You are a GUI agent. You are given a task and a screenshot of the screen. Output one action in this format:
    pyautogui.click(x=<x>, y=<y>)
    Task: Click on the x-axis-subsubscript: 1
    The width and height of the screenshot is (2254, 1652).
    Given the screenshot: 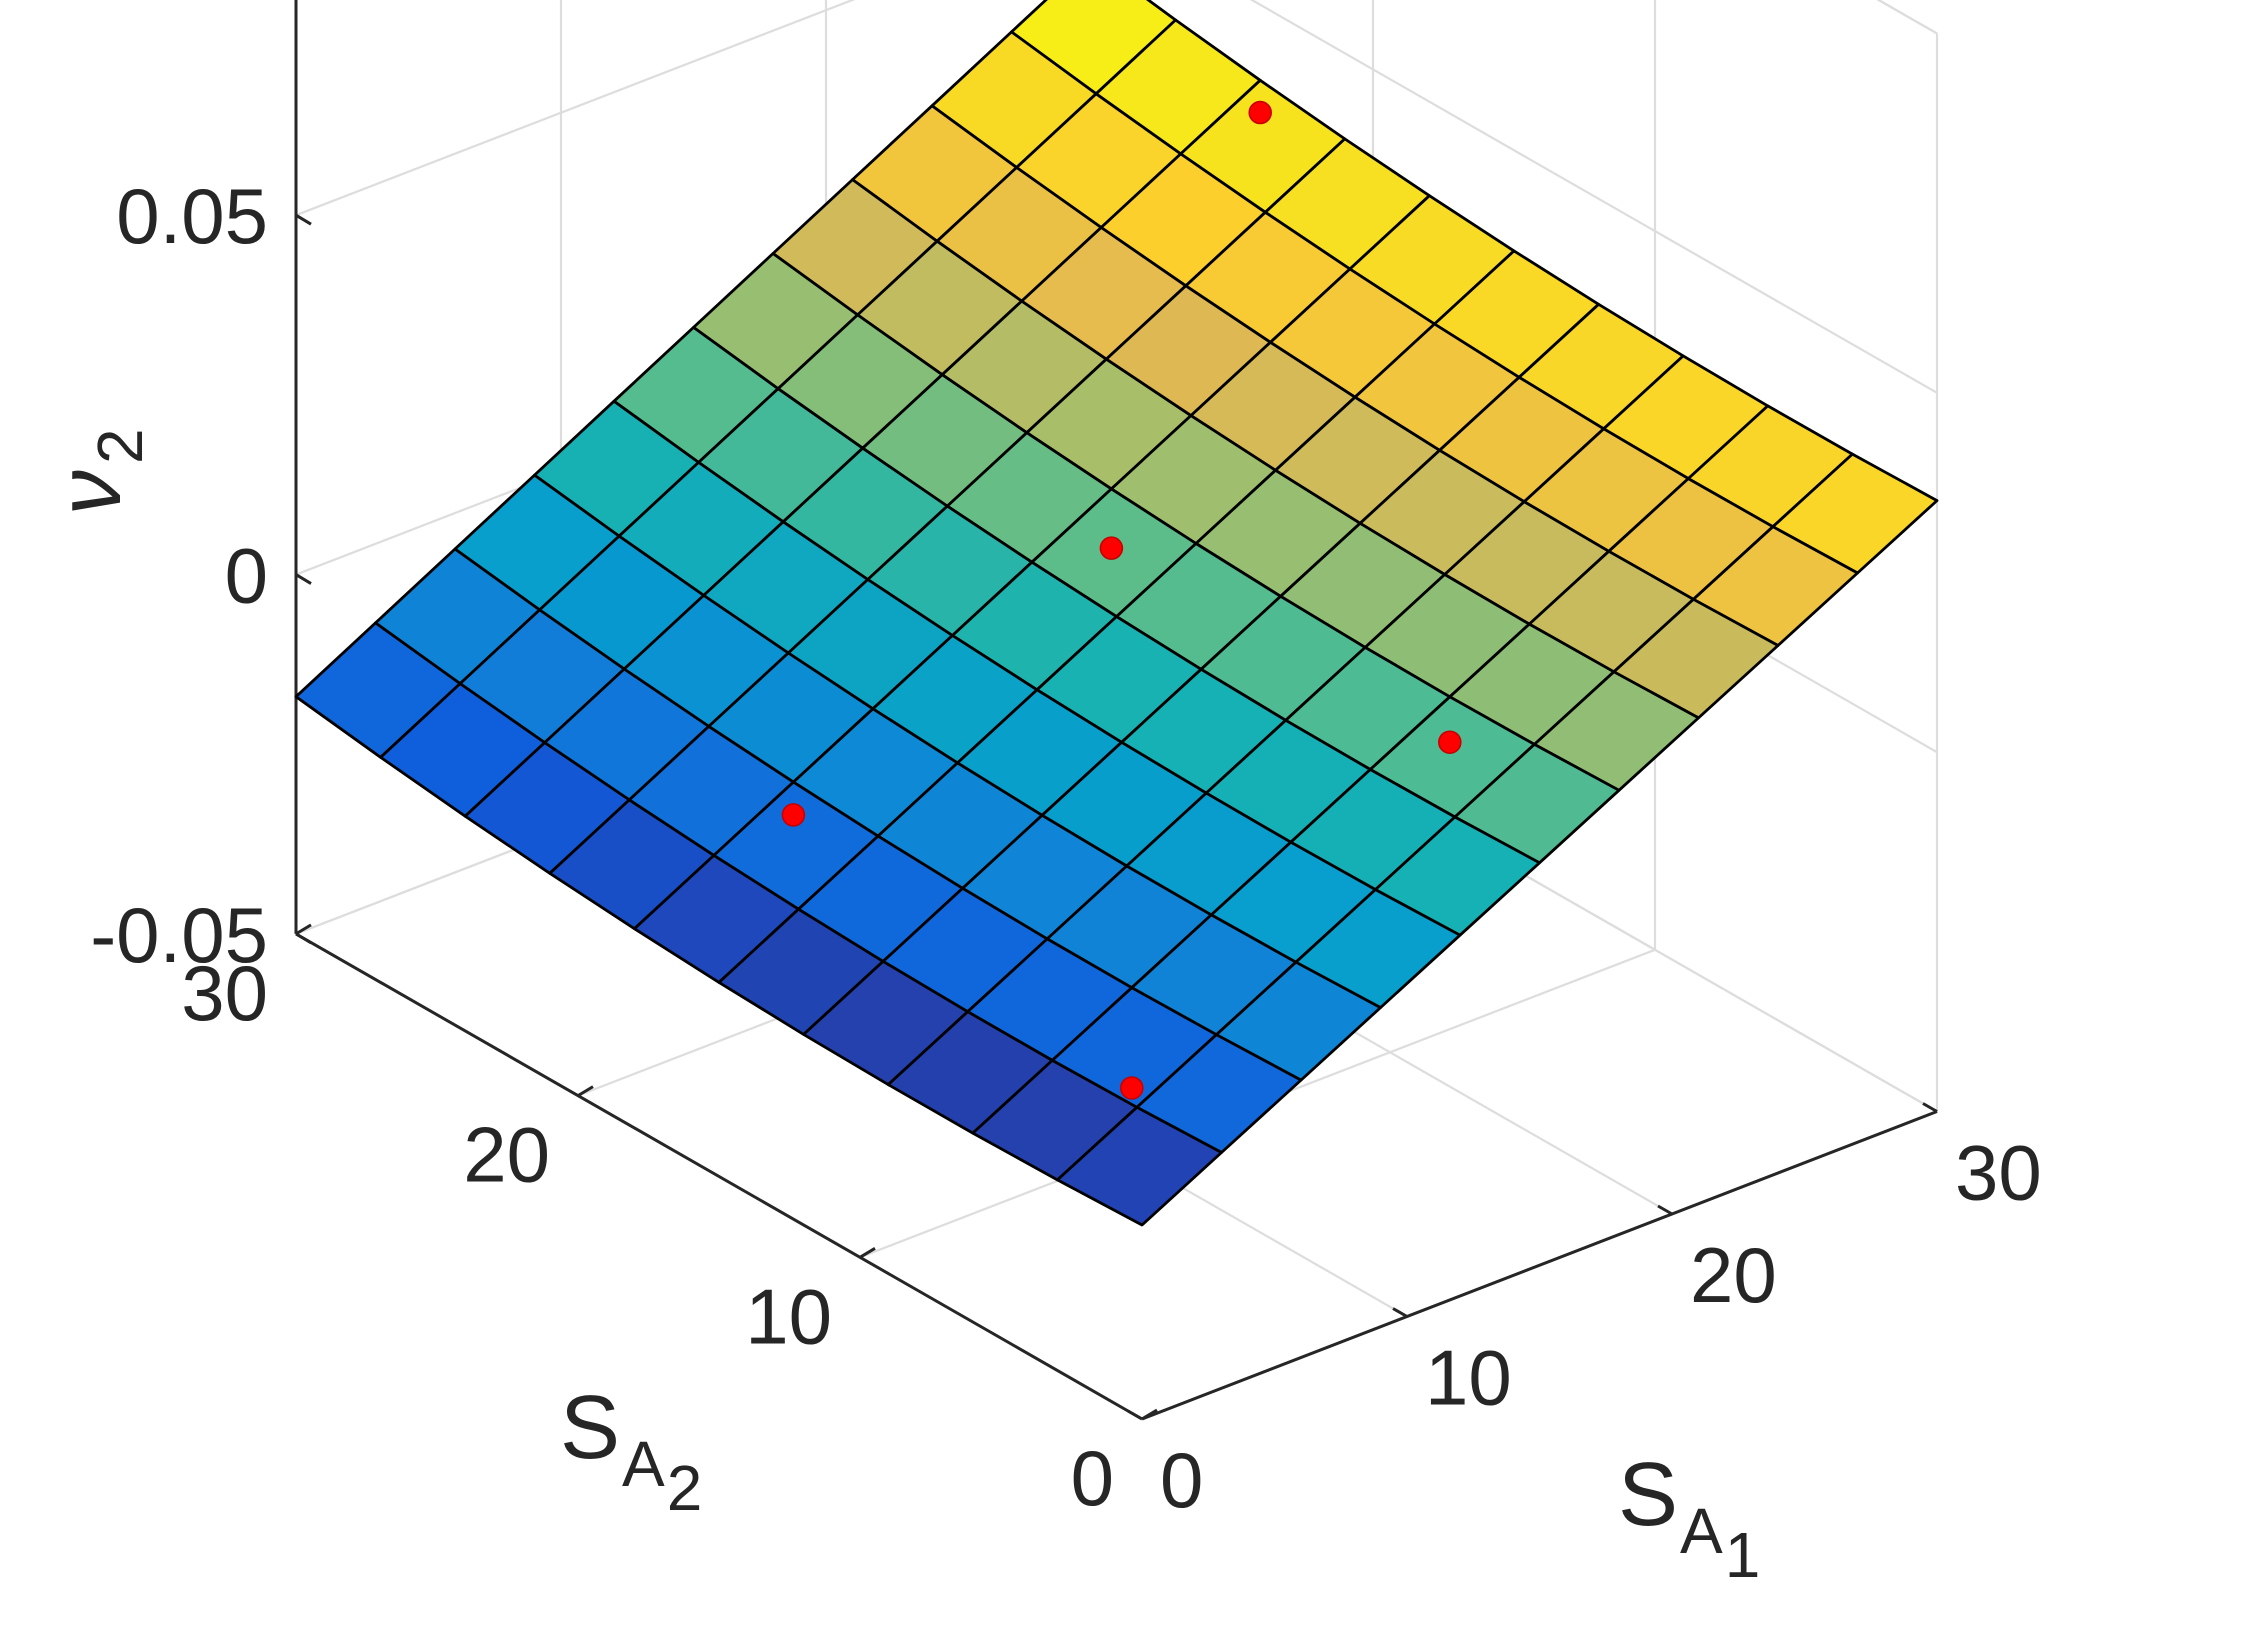 What is the action you would take?
    pyautogui.click(x=1743, y=1555)
    